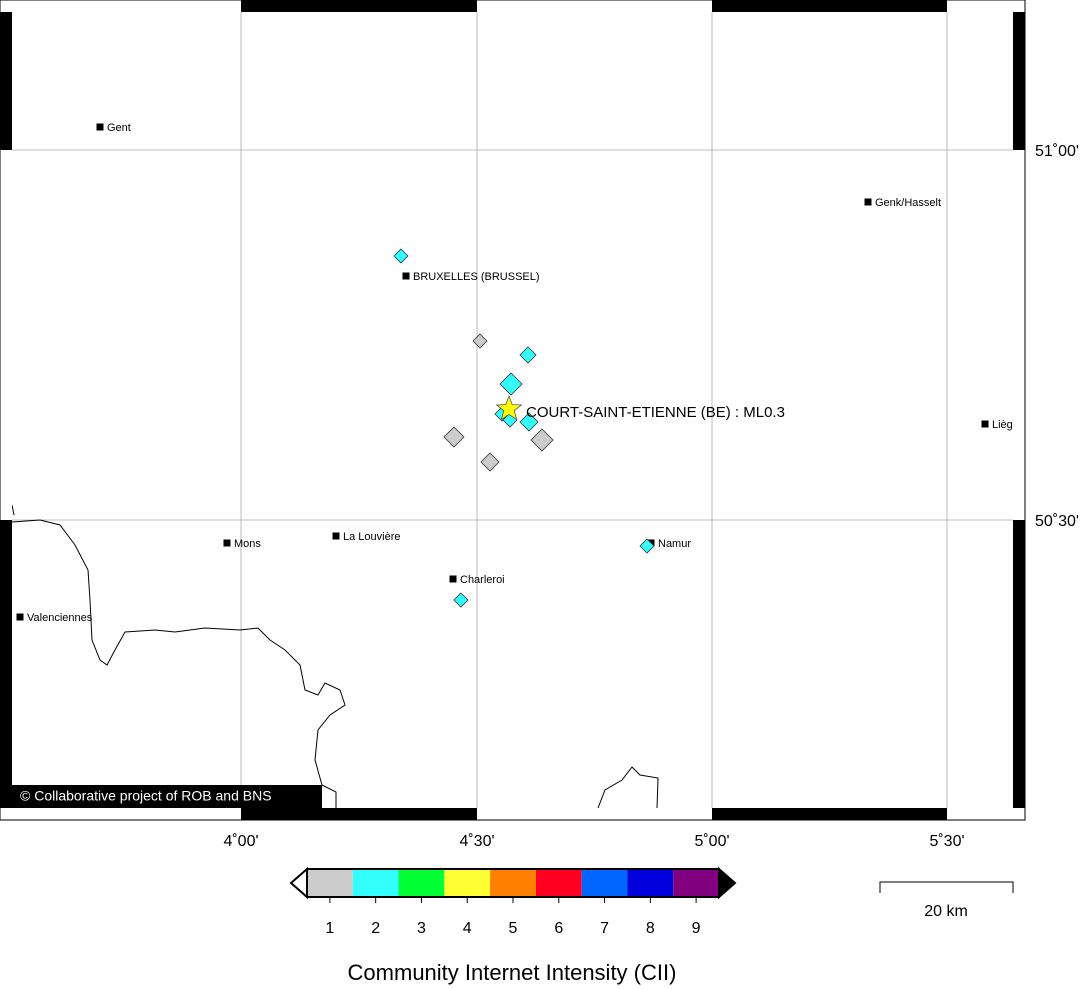  I want to click on scale-bar: 20 km, so click(946, 900).